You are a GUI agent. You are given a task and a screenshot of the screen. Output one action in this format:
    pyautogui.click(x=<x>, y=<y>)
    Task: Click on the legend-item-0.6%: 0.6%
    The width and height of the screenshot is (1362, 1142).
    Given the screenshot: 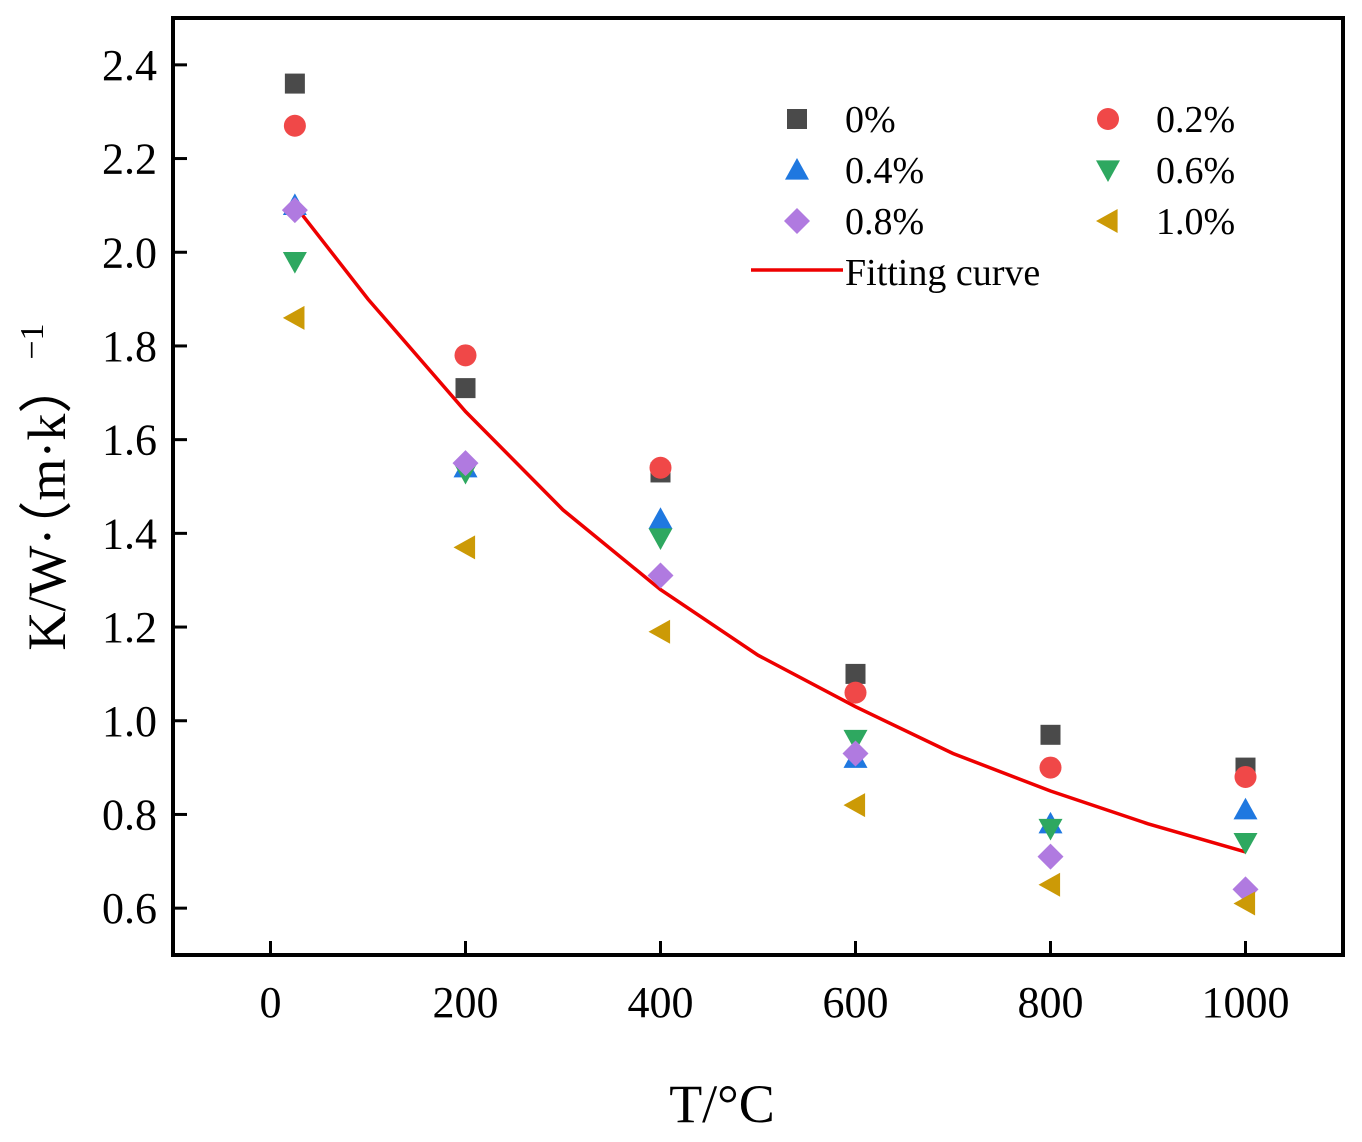 What is the action you would take?
    pyautogui.click(x=1165, y=171)
    